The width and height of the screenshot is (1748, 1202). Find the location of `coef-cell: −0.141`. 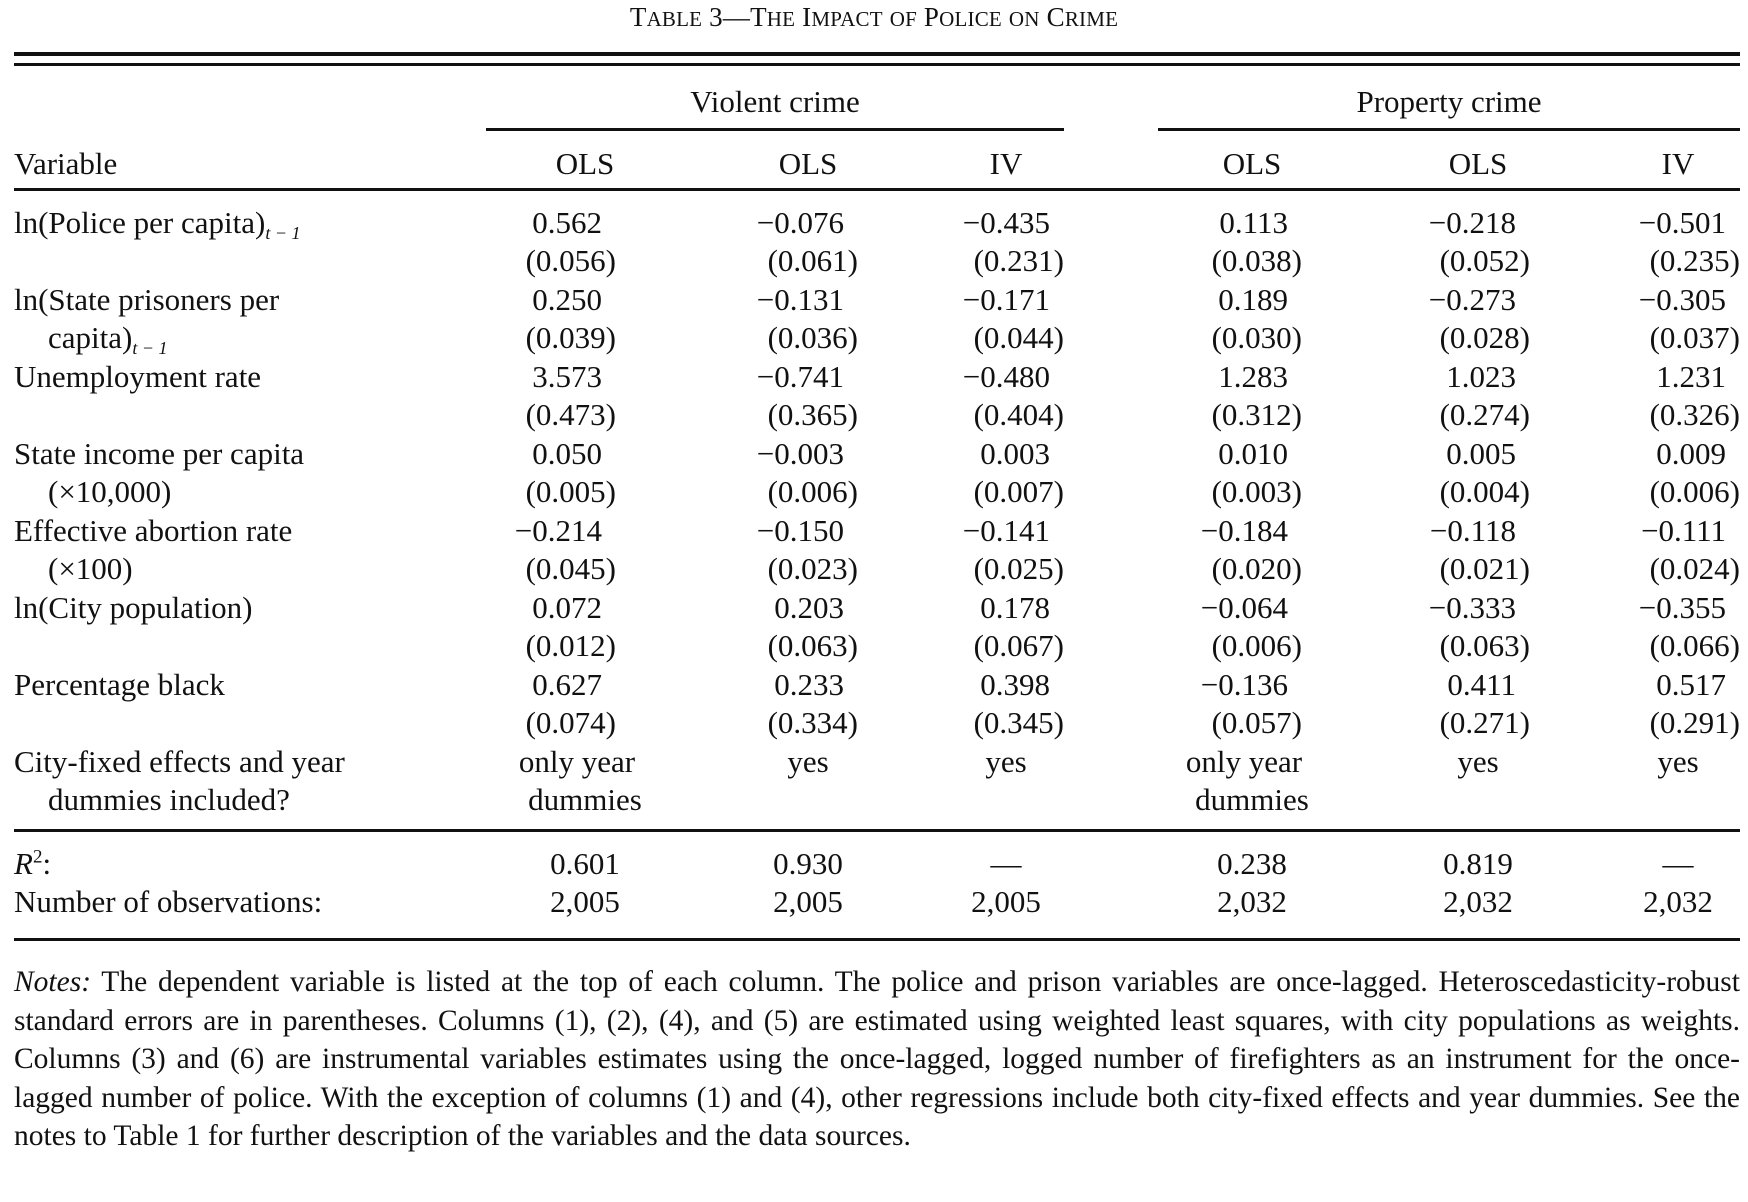

coef-cell: −0.141 is located at coordinates (1006, 530).